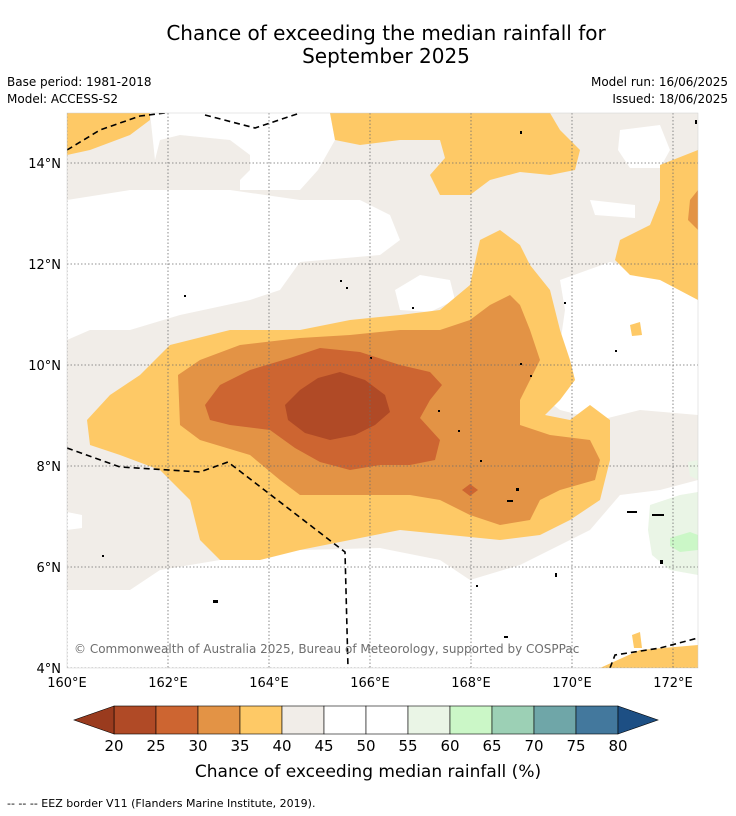 The width and height of the screenshot is (736, 816). Describe the element at coordinates (242, 151) in the screenshot. I see `white-region-north` at that location.